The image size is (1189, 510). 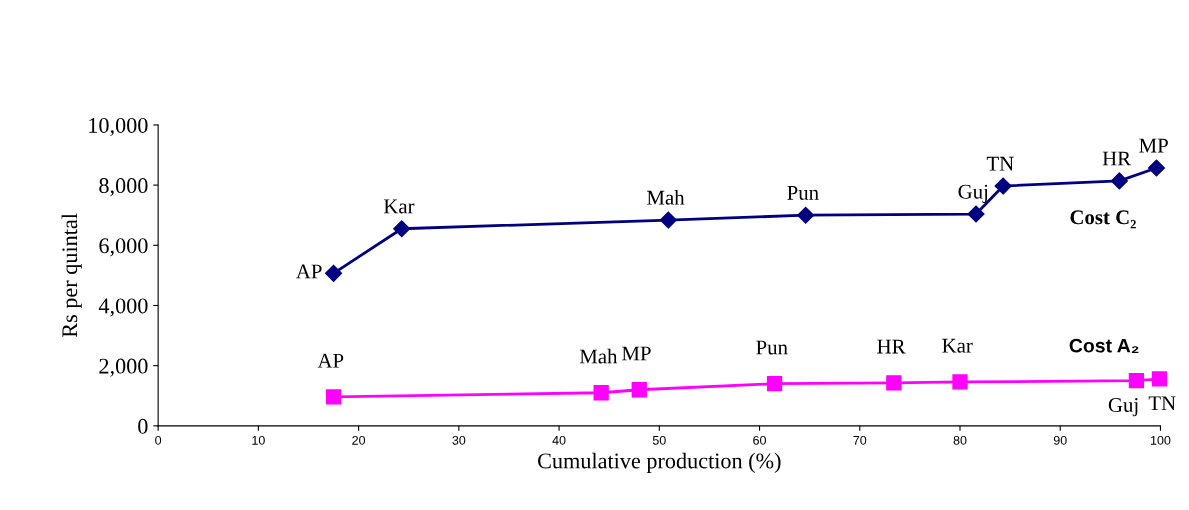 I want to click on y-tick-label: 10,000, so click(x=118, y=127).